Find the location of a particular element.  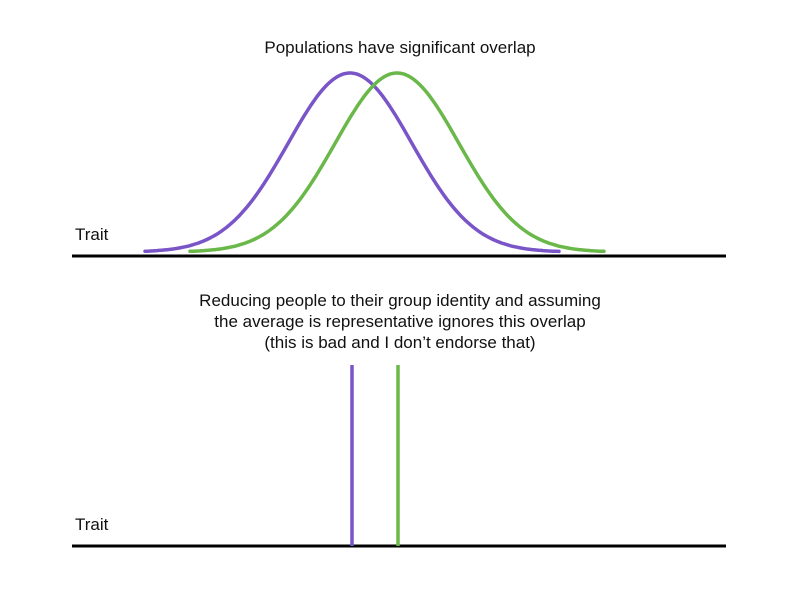

top-axis-label: Trait is located at coordinates (92, 234).